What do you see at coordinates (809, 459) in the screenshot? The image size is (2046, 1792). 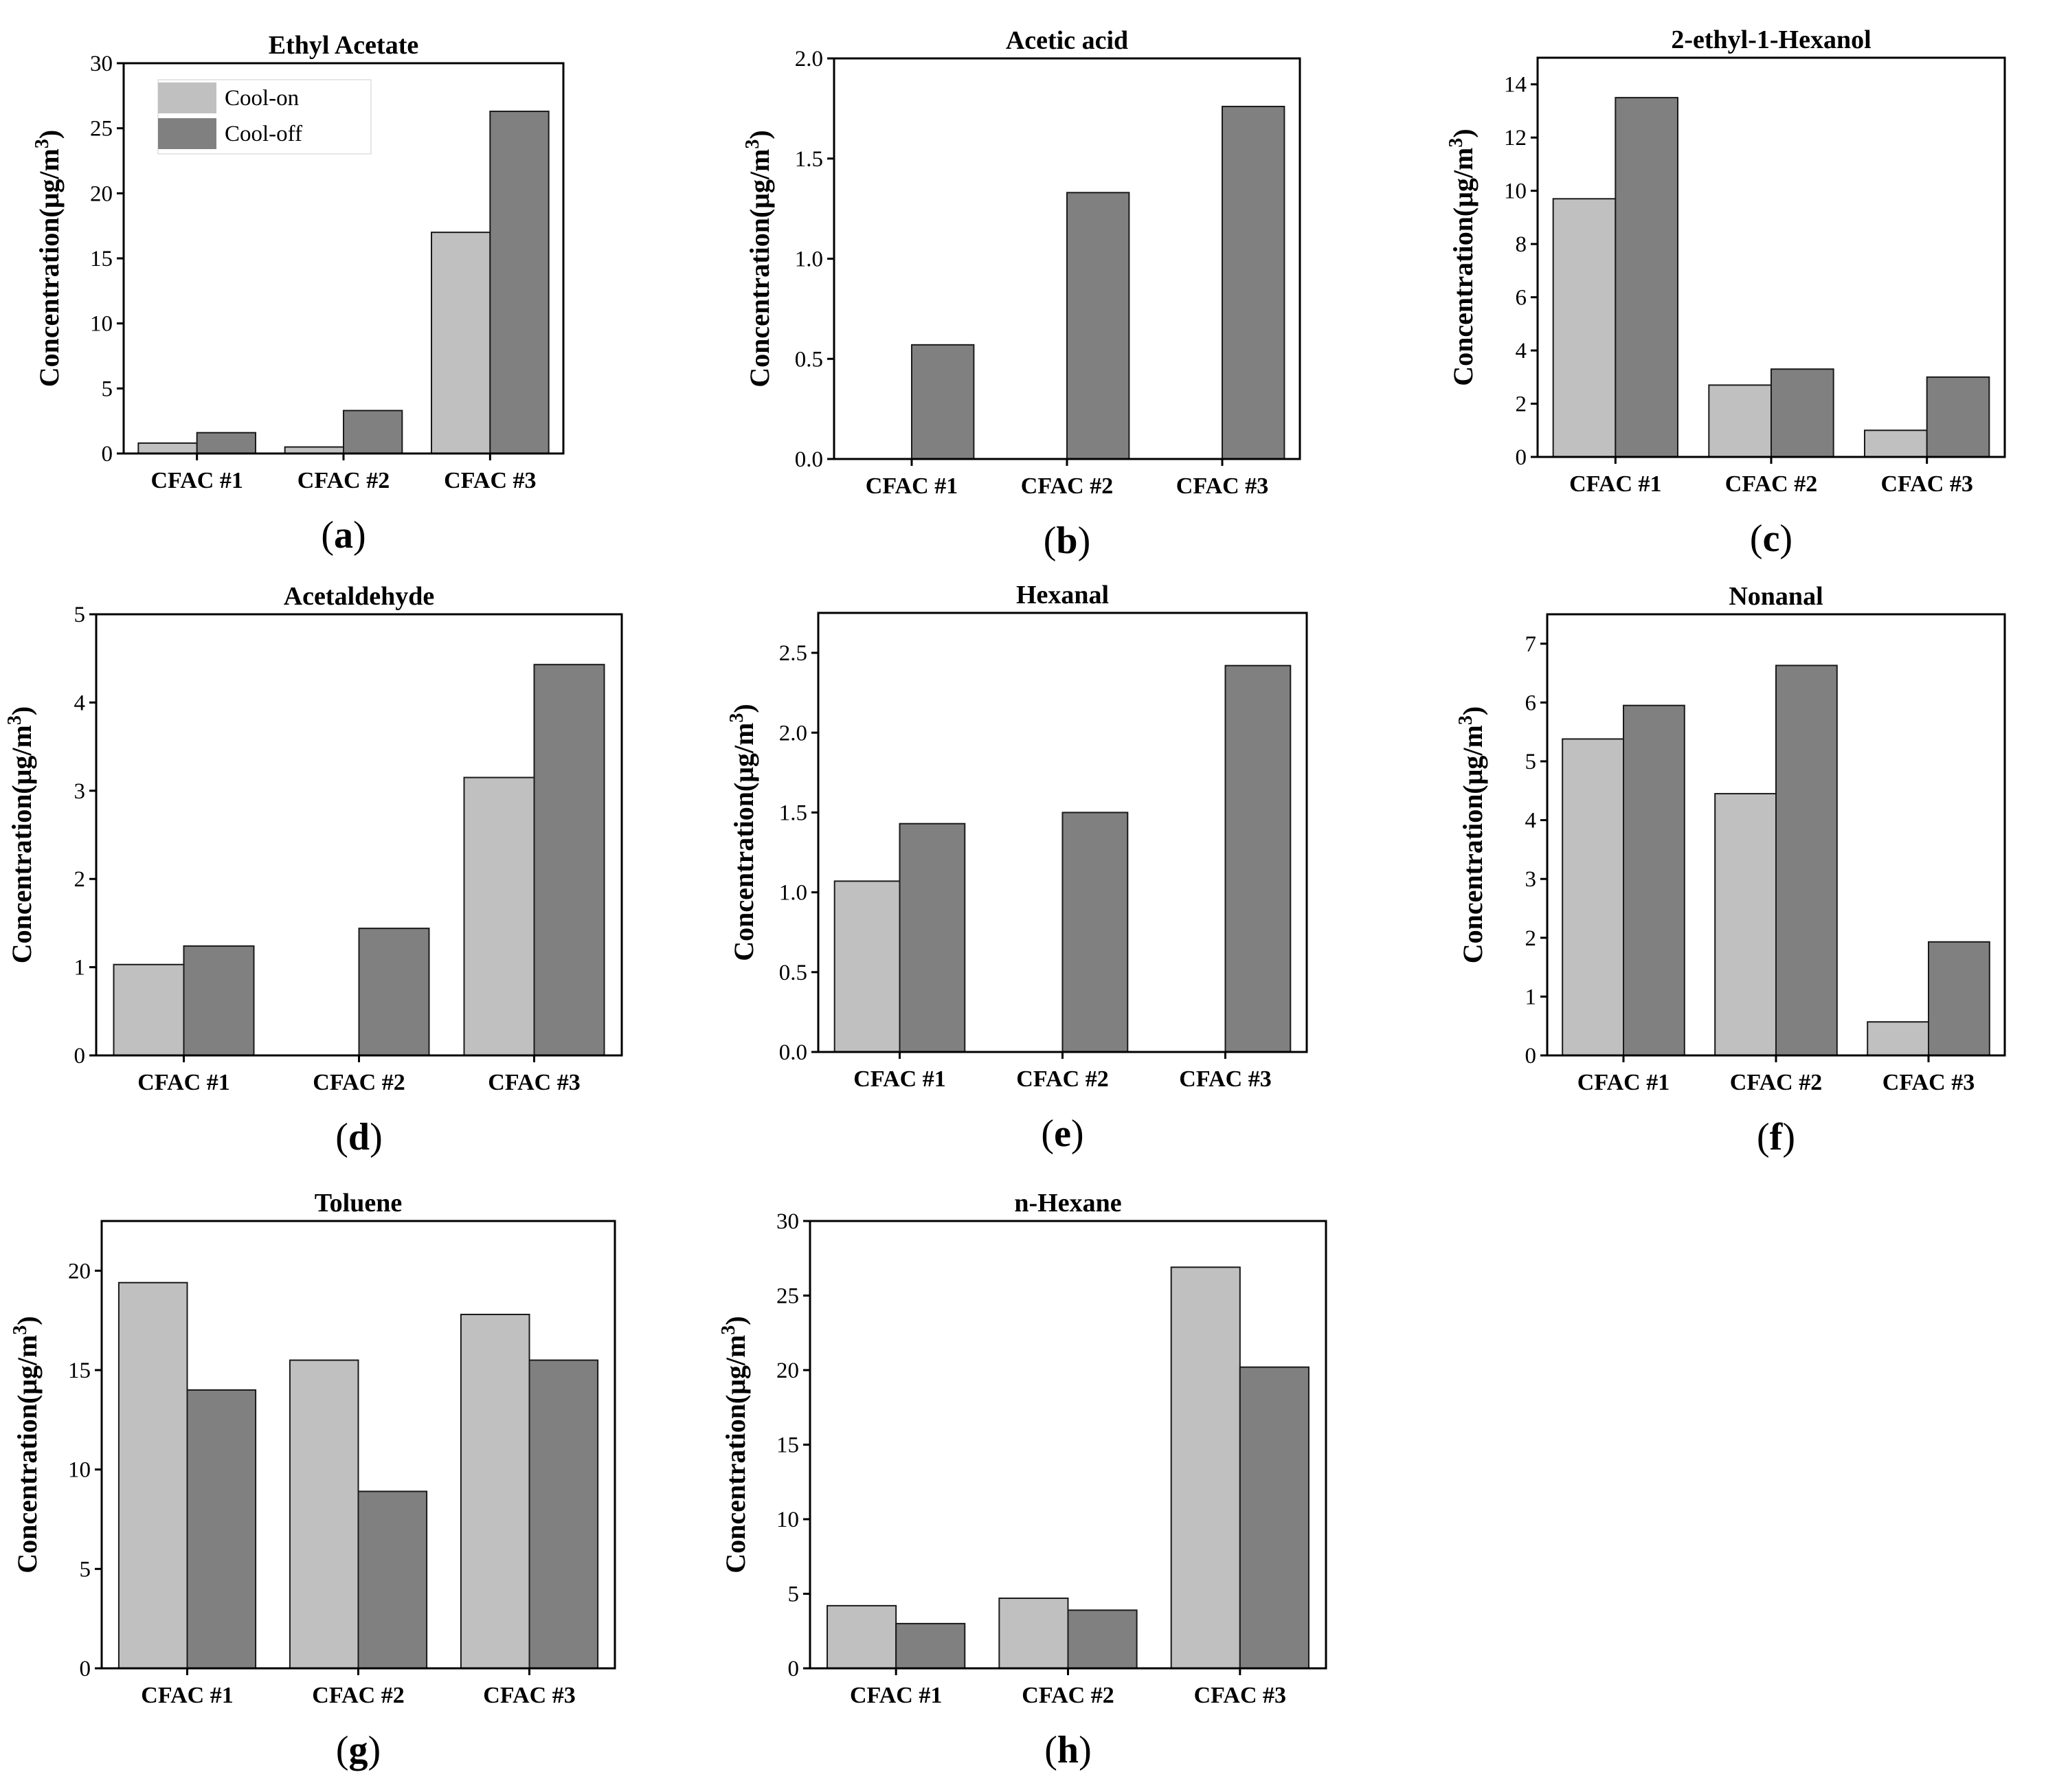 I see `y-tick-label: 0.0` at bounding box center [809, 459].